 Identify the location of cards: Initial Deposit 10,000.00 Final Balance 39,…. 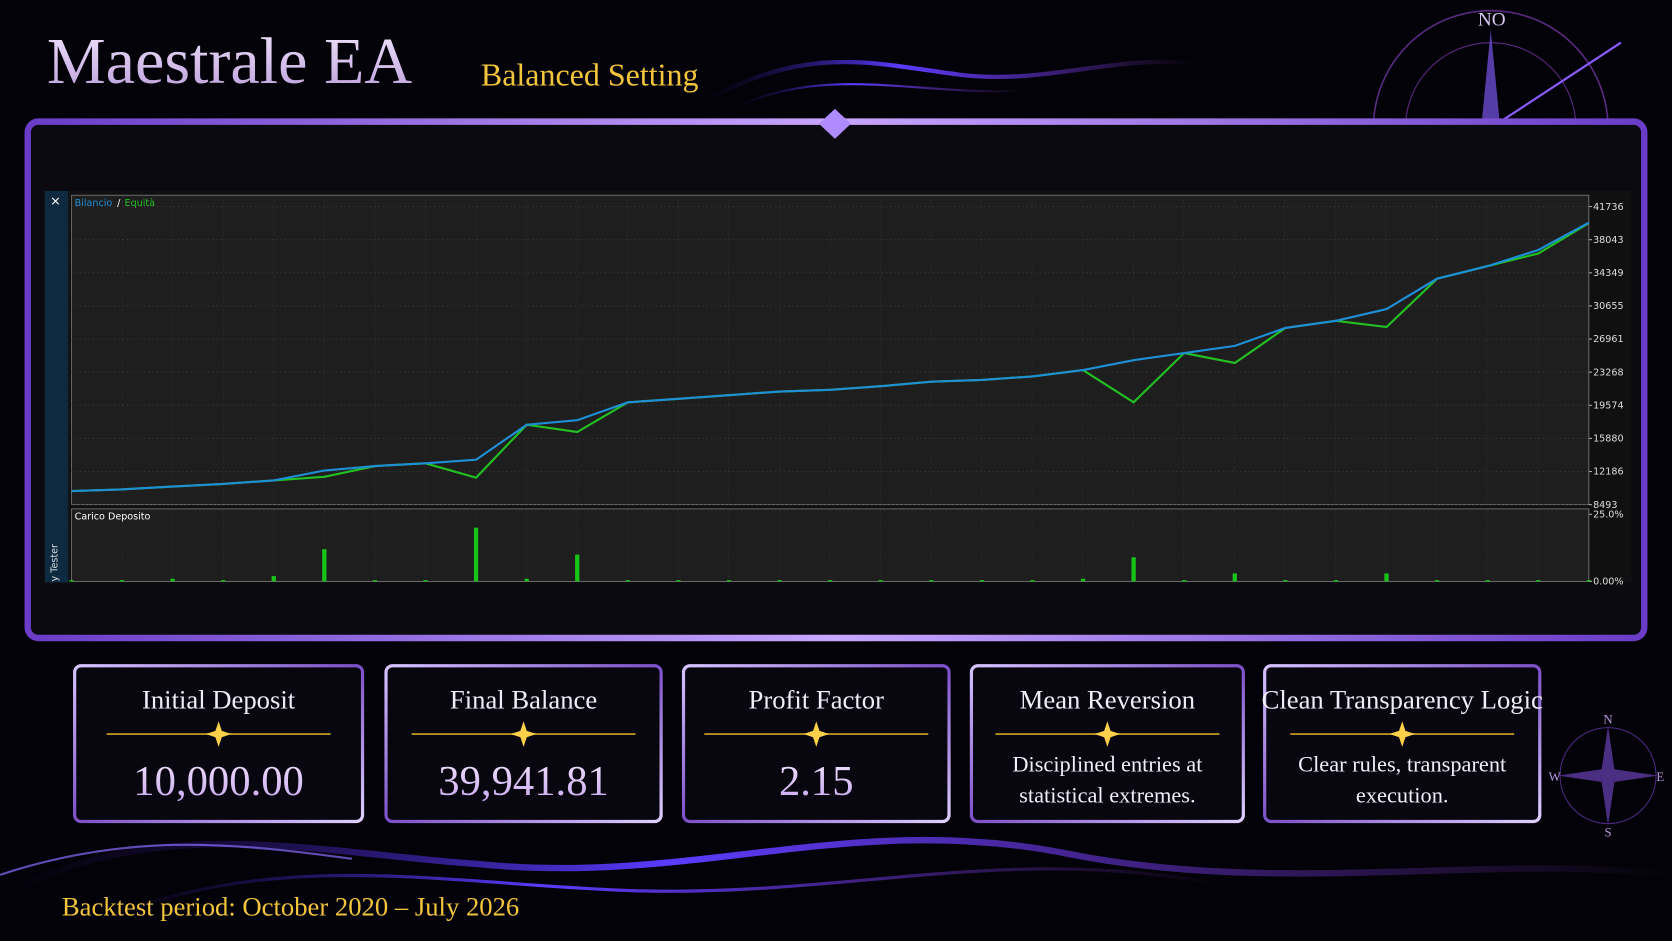
(808, 744).